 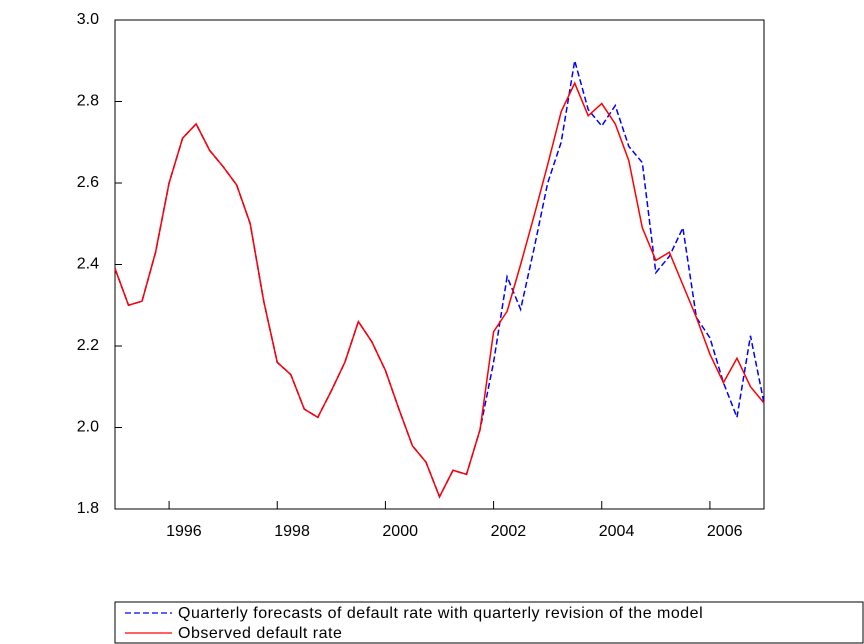 What do you see at coordinates (509, 531) in the screenshot?
I see `x-tick-label: 2002` at bounding box center [509, 531].